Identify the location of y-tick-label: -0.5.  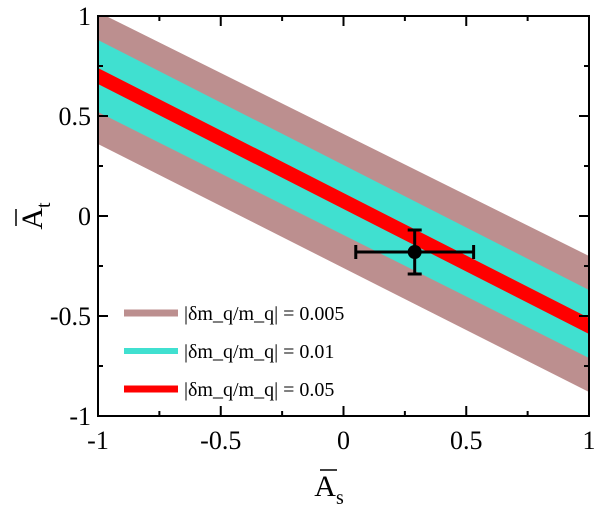
(70, 316).